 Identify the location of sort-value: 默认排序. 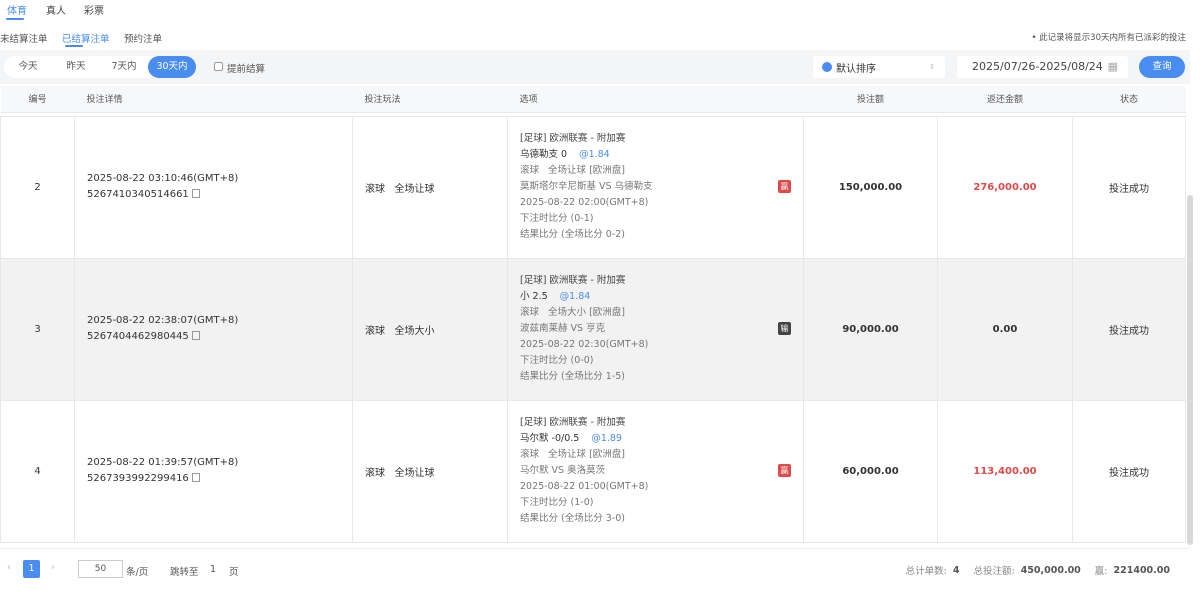
(856, 69).